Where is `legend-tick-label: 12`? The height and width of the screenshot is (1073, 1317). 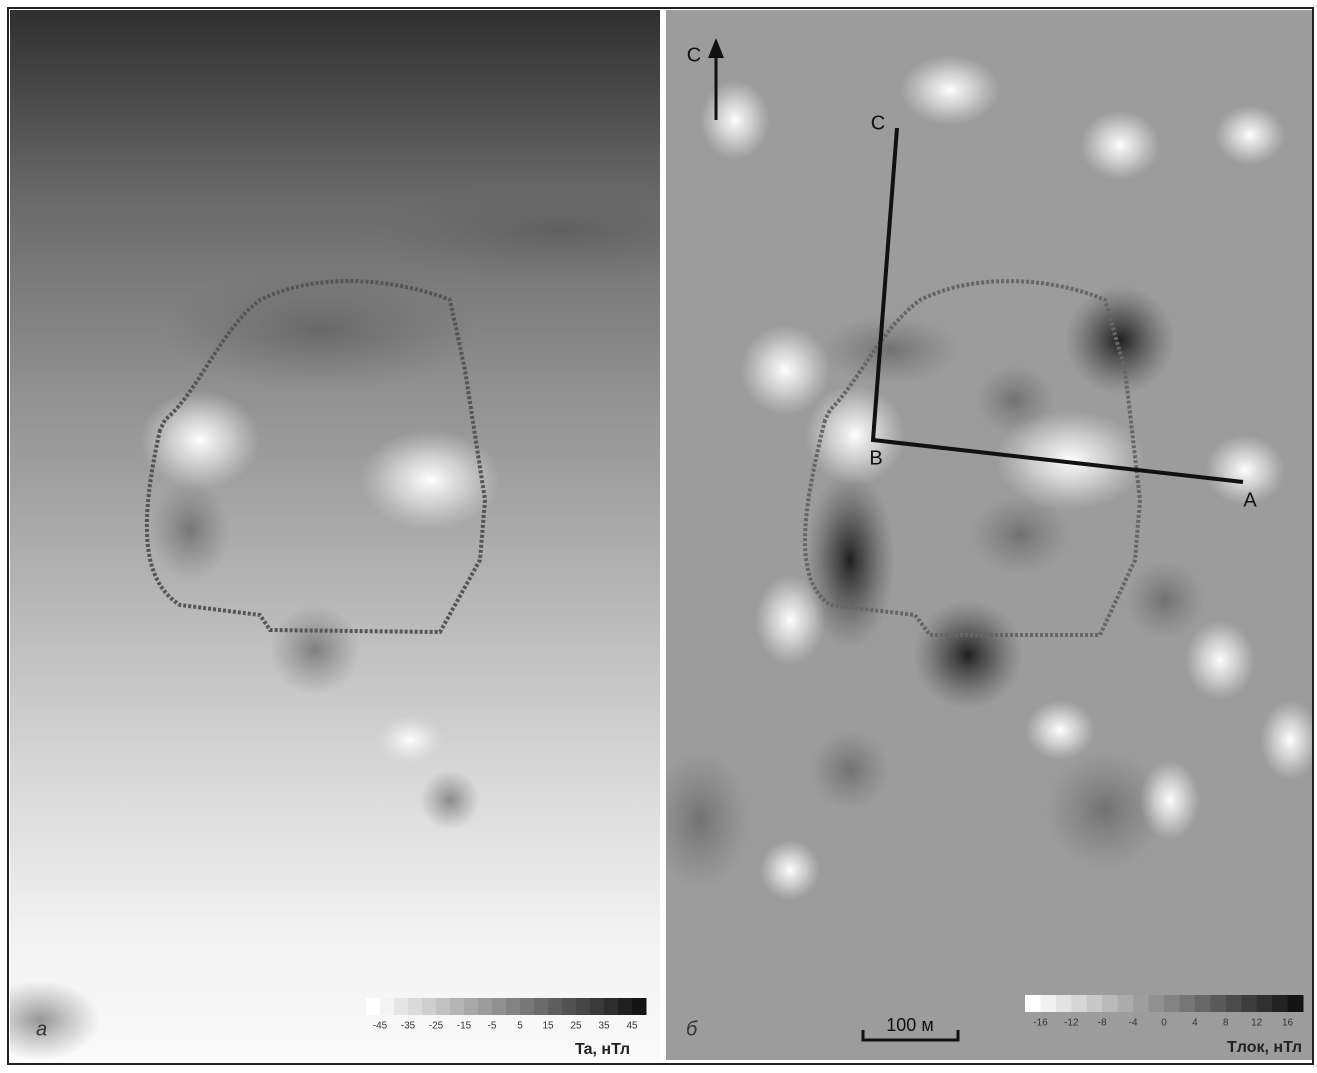 legend-tick-label: 12 is located at coordinates (1257, 1023).